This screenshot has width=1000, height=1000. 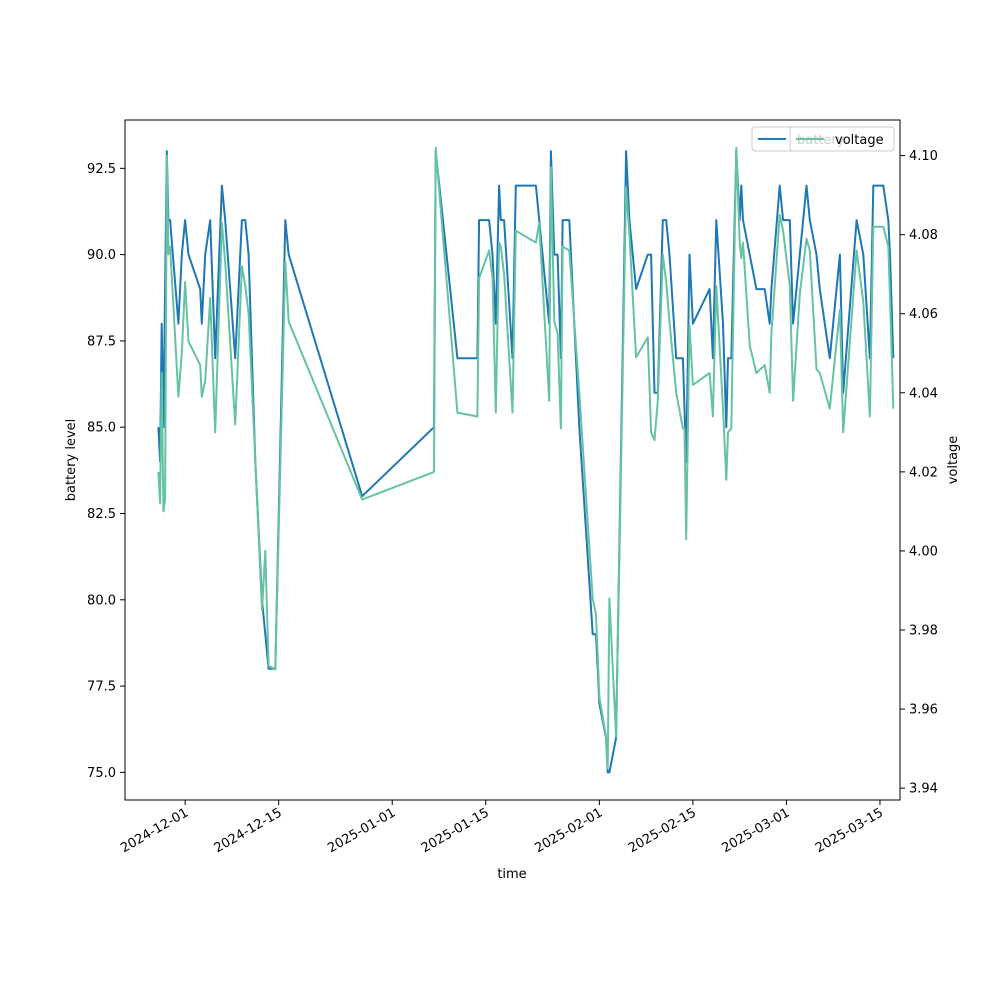 I want to click on y-left-tick-label: 85.0, so click(x=101, y=428).